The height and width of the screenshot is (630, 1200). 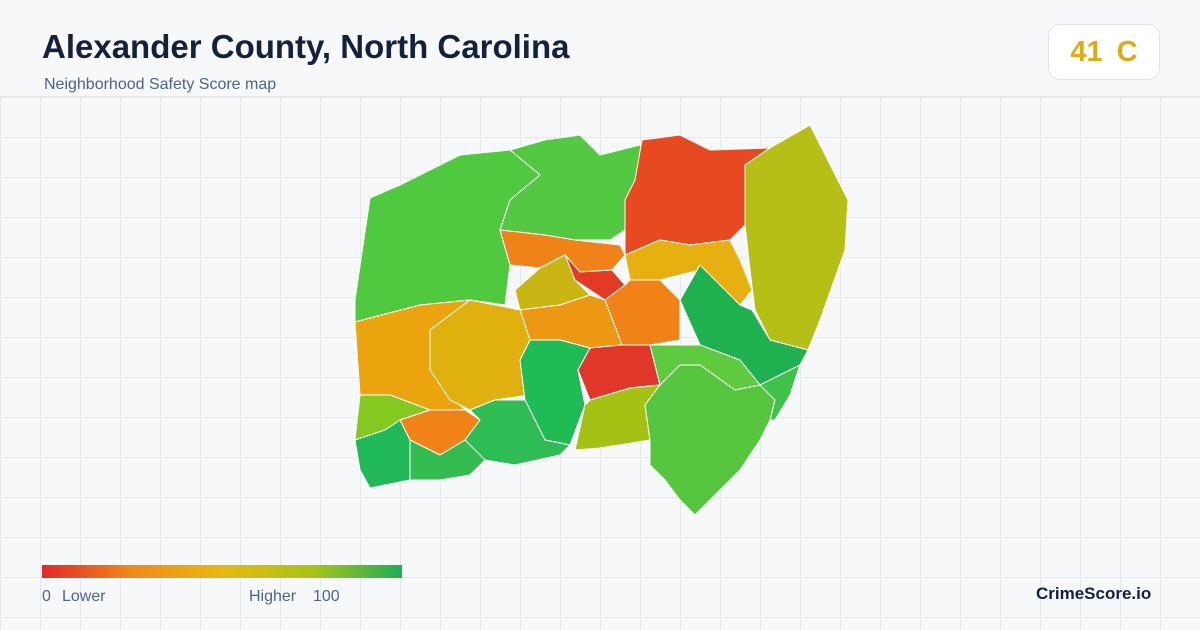 What do you see at coordinates (326, 596) in the screenshot?
I see `legend-max: 100` at bounding box center [326, 596].